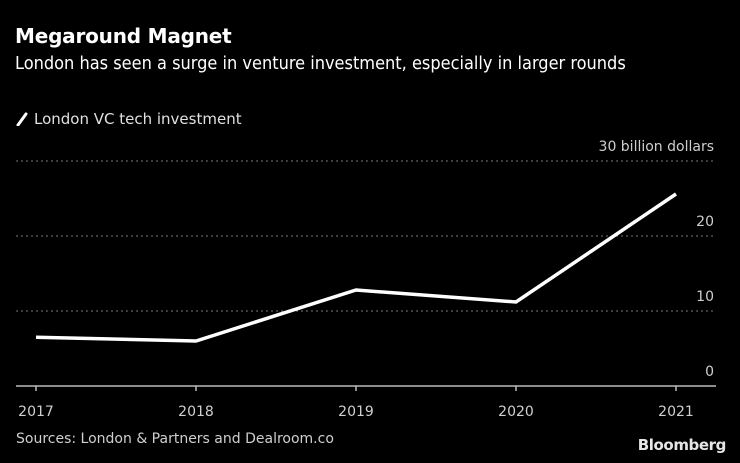 The image size is (740, 463). I want to click on bloomberg-logo: Bloomberg, so click(682, 445).